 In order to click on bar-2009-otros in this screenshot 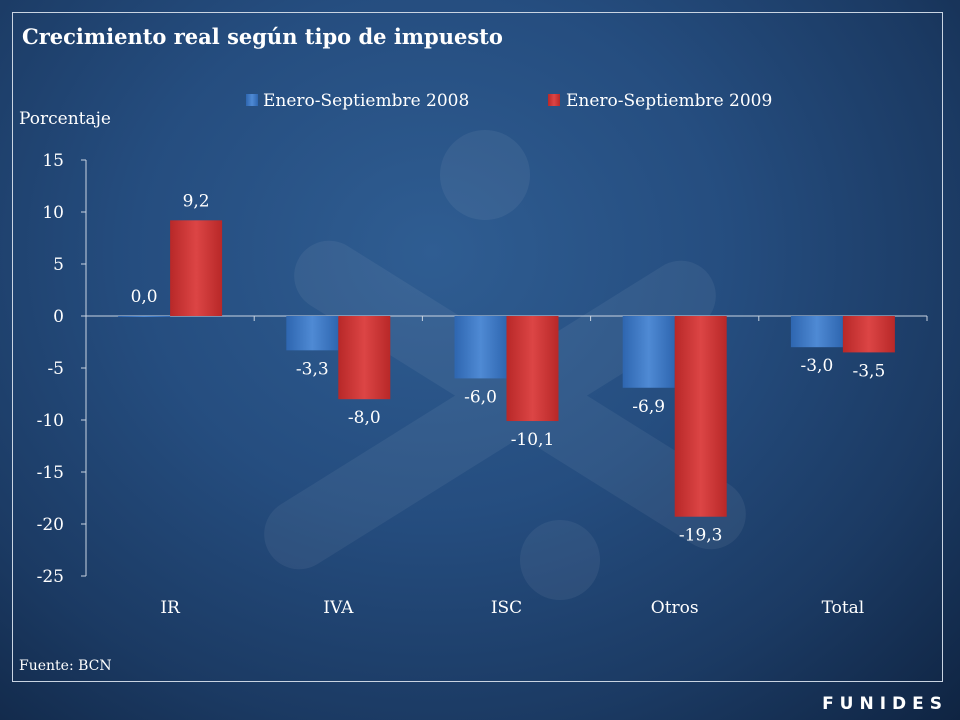, I will do `click(700, 416)`.